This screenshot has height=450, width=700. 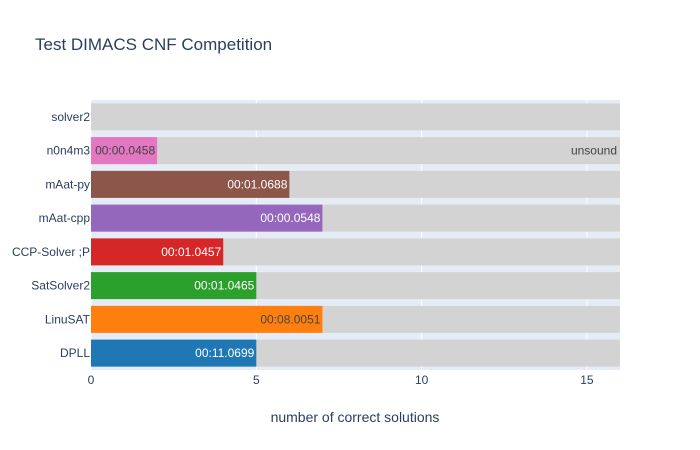 What do you see at coordinates (355, 417) in the screenshot?
I see `x-axis-title: number of correct solutions` at bounding box center [355, 417].